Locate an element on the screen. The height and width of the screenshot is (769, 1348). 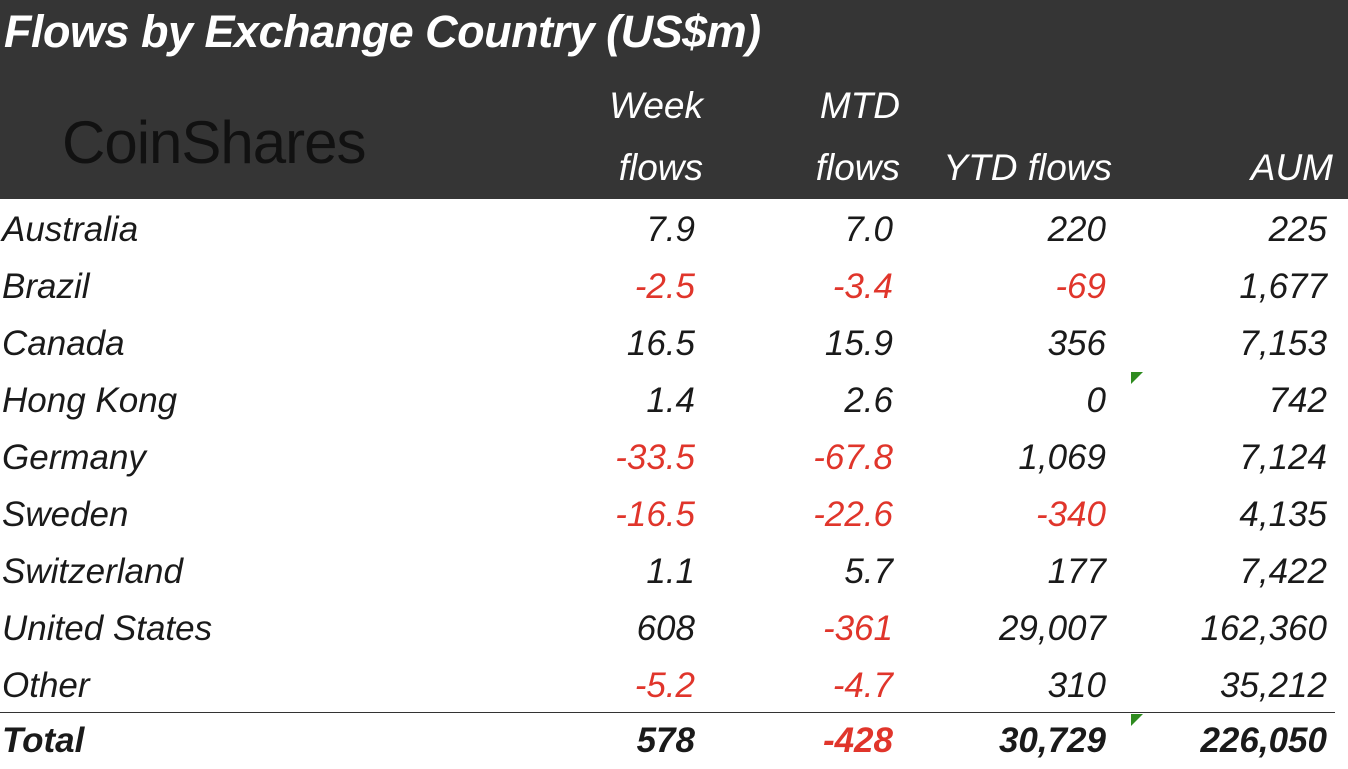
table-row: Hong Kong 1.4 2.6 0 742 is located at coordinates (674, 400).